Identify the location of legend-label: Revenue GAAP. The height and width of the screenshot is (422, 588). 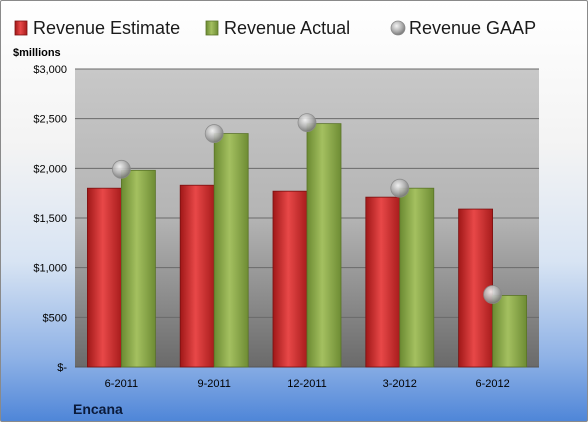
(472, 28).